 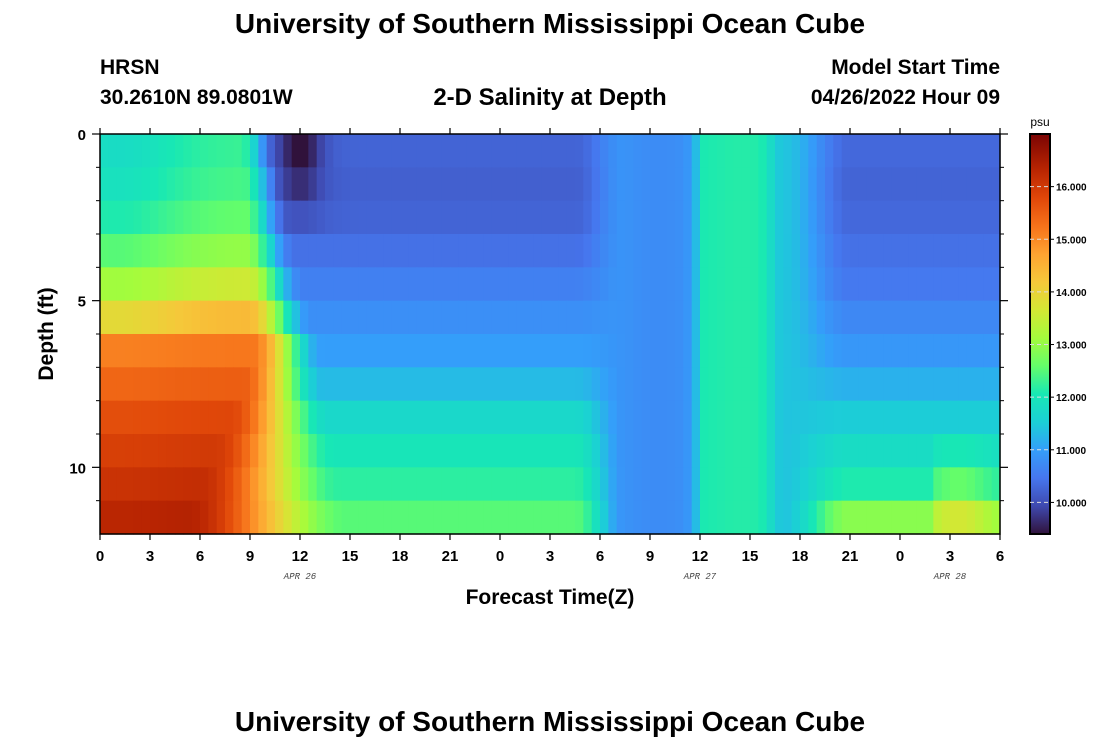 What do you see at coordinates (100, 556) in the screenshot?
I see `x-tick-label: 0` at bounding box center [100, 556].